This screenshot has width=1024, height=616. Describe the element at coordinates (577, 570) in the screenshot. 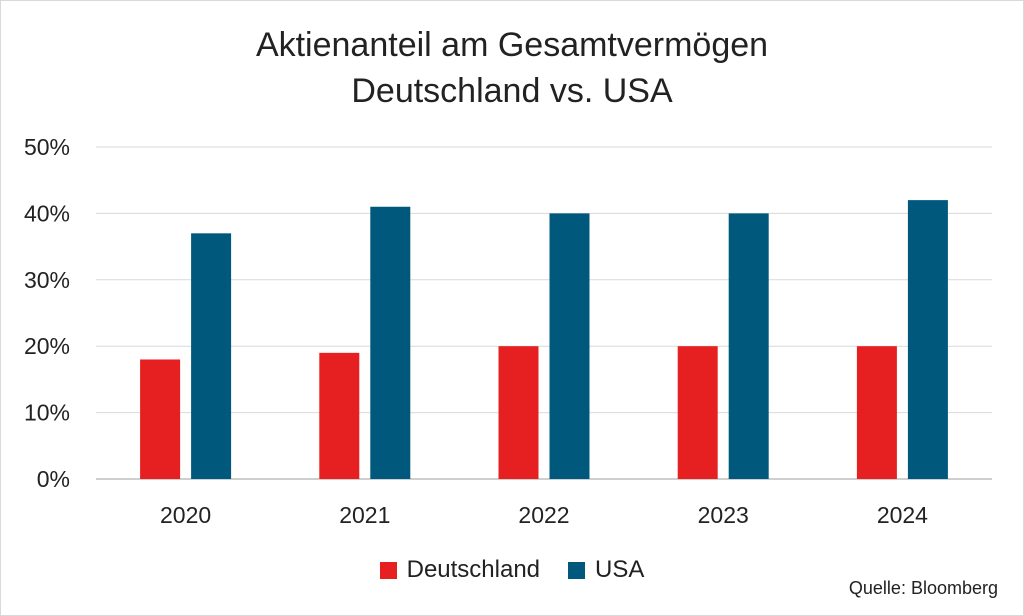

I see `legend-swatch-usa` at that location.